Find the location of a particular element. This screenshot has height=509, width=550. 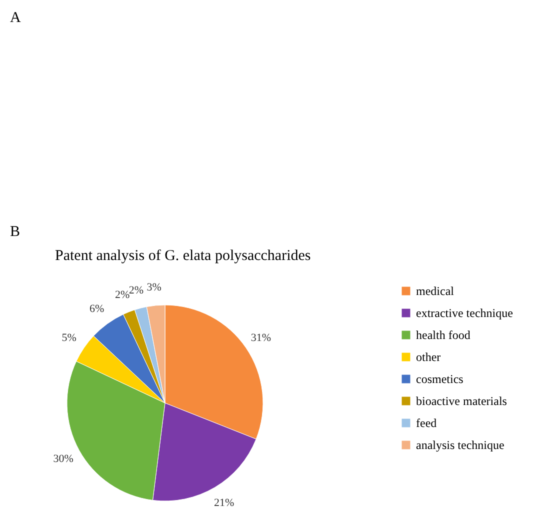

legend-label: bioactive materials is located at coordinates (462, 401).